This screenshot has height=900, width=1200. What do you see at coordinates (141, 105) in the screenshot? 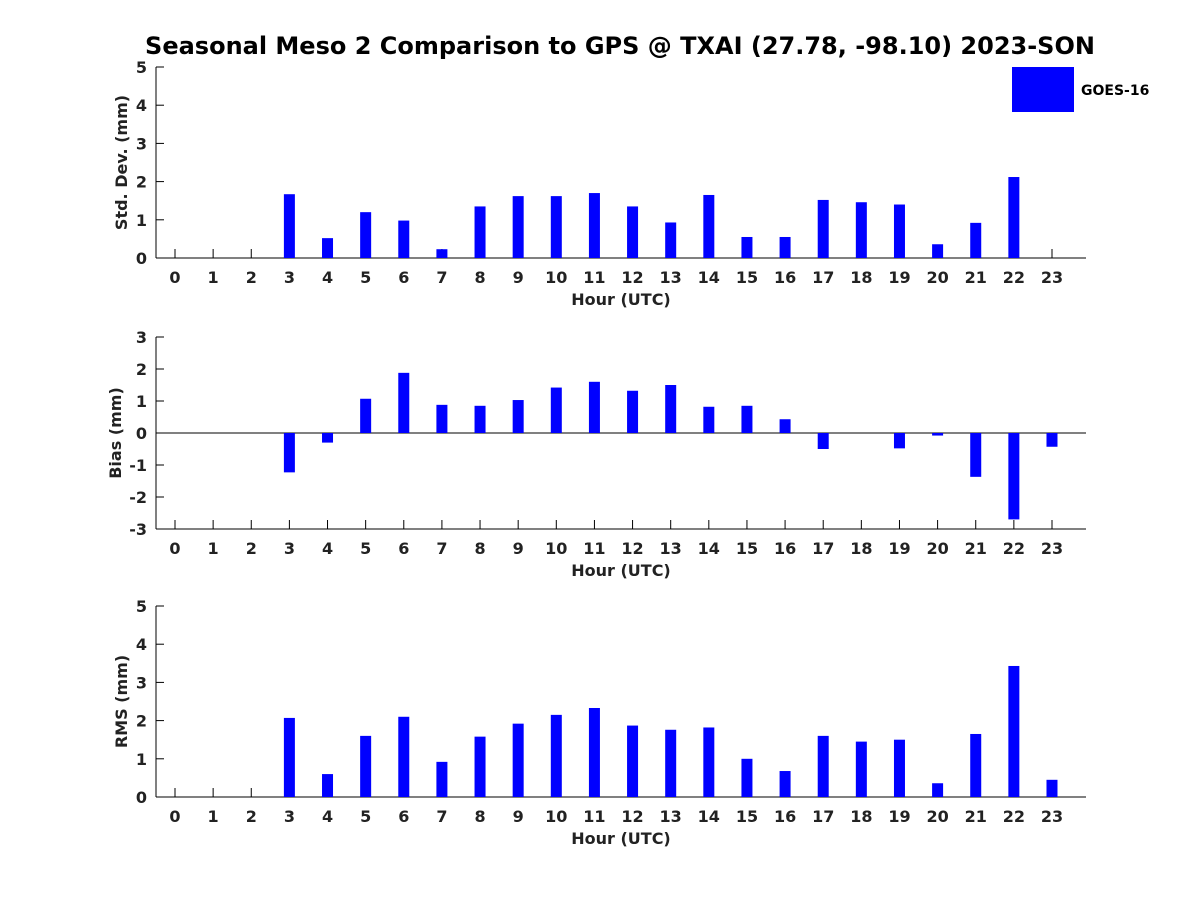
I see `y-tick-label: 4` at bounding box center [141, 105].